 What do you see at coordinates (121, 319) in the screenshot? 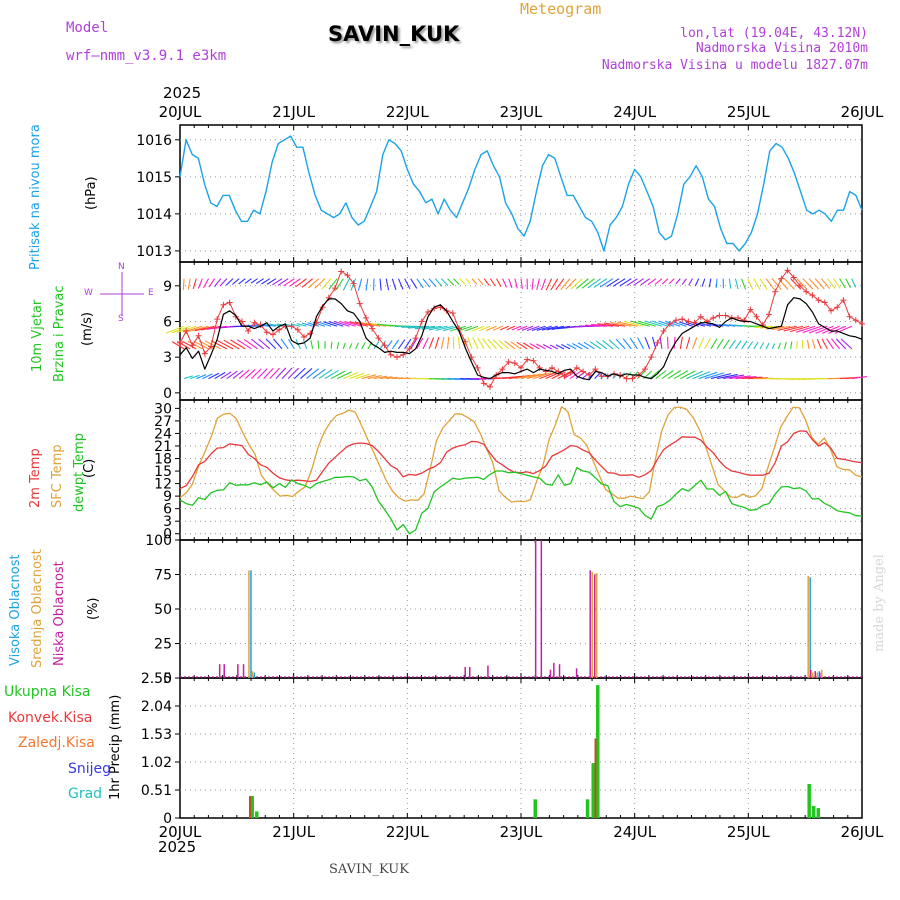
I see `compass-s: S` at bounding box center [121, 319].